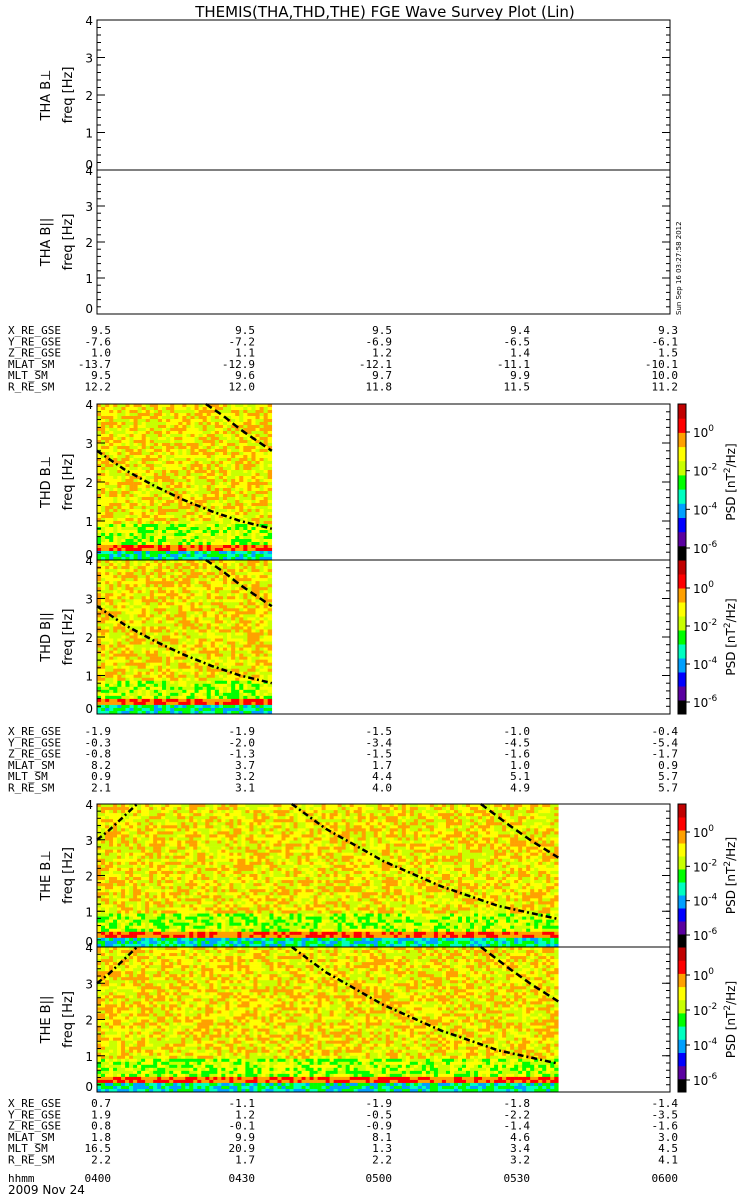 Image resolution: width=750 pixels, height=1200 pixels. What do you see at coordinates (379, 1114) in the screenshot?
I see `ephemeris-value: -0.5` at bounding box center [379, 1114].